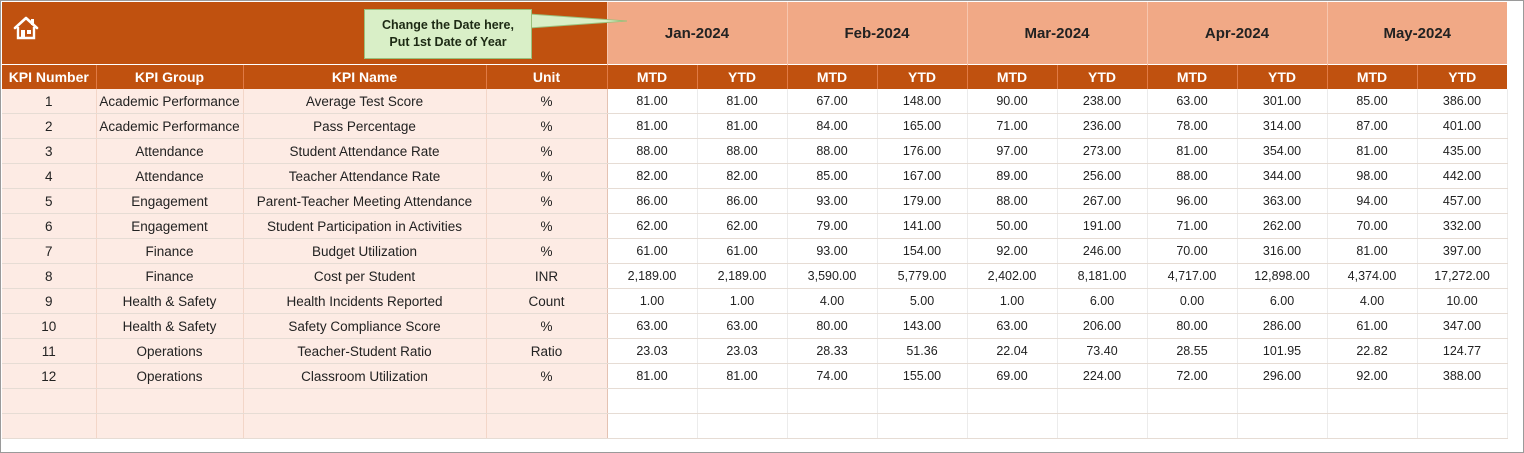  I want to click on home-icon, so click(26, 28).